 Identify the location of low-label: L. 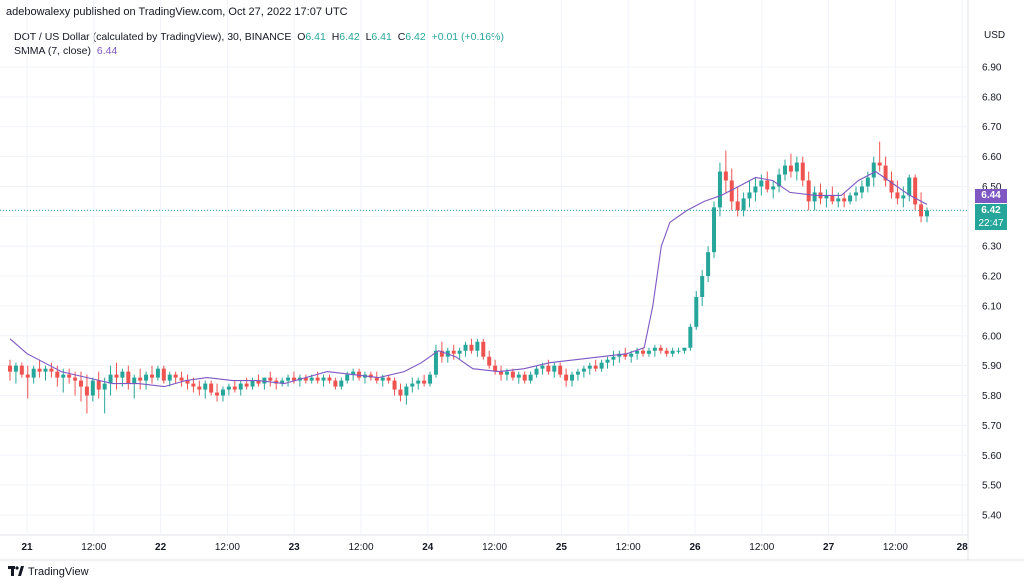
(368, 37).